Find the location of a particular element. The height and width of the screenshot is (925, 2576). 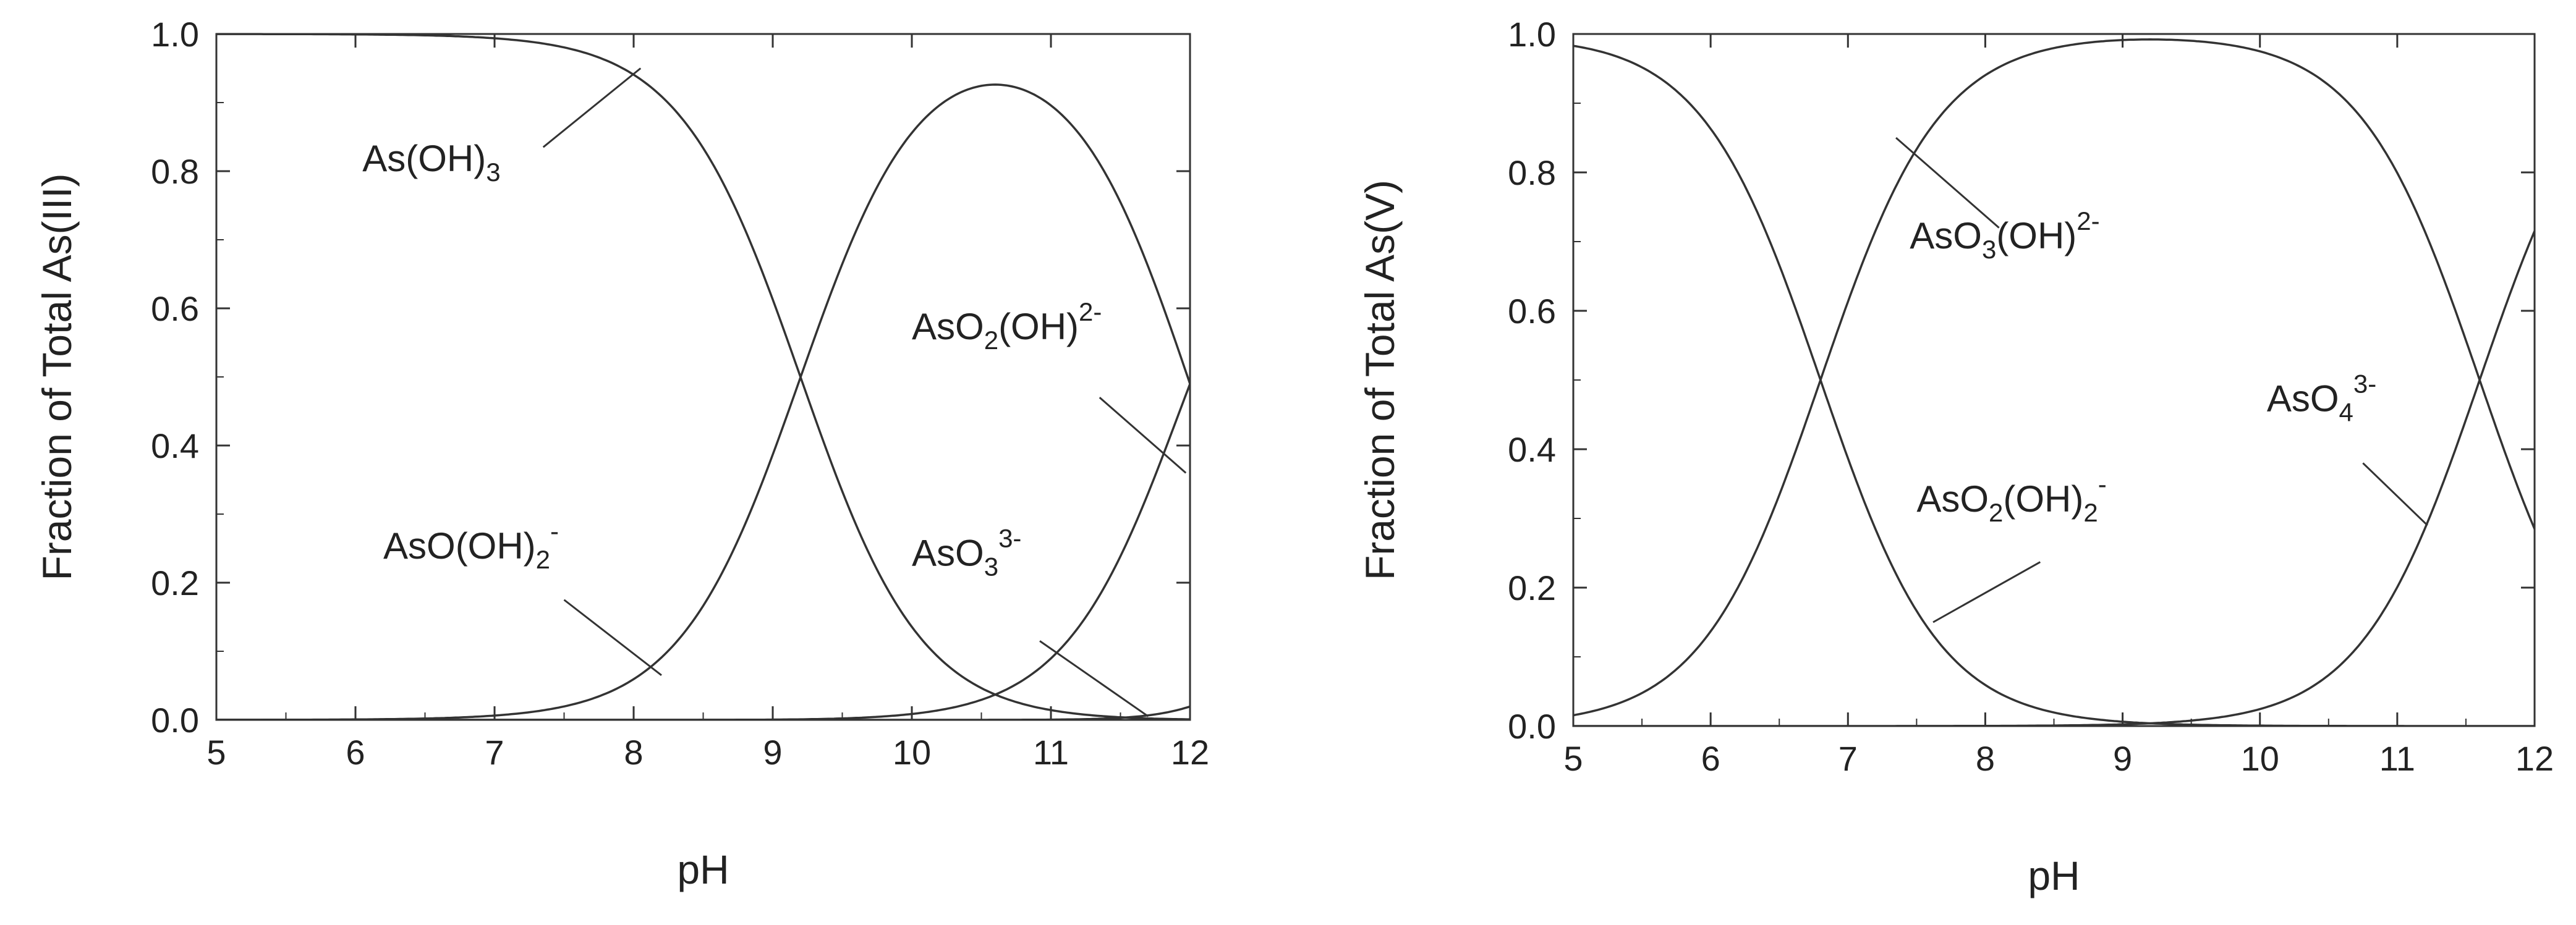

curve-label: AsO3(OH)2- is located at coordinates (2004, 235).